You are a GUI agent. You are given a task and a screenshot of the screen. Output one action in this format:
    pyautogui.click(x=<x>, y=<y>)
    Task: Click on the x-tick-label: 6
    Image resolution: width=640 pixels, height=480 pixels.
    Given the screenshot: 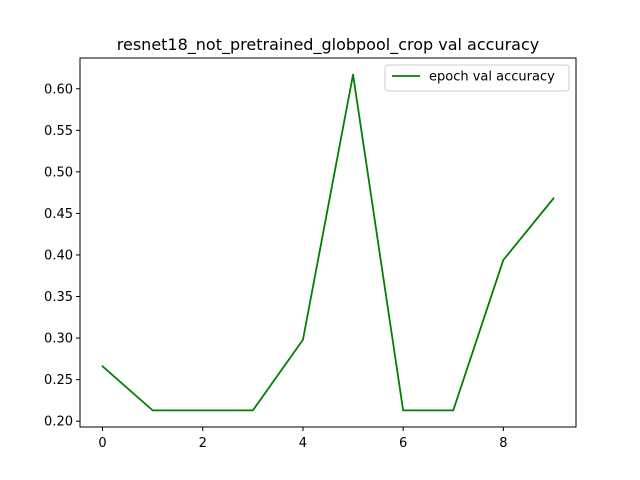 What is the action you would take?
    pyautogui.click(x=403, y=443)
    